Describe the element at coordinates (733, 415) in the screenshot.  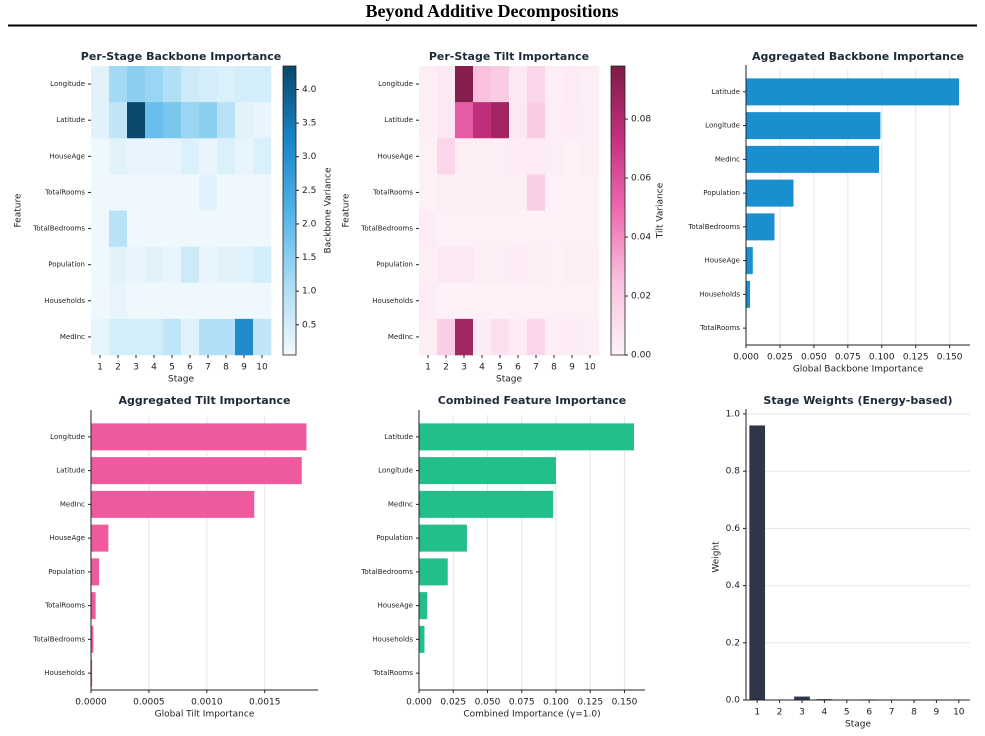
I see `y-tick-label: 1.0` at that location.